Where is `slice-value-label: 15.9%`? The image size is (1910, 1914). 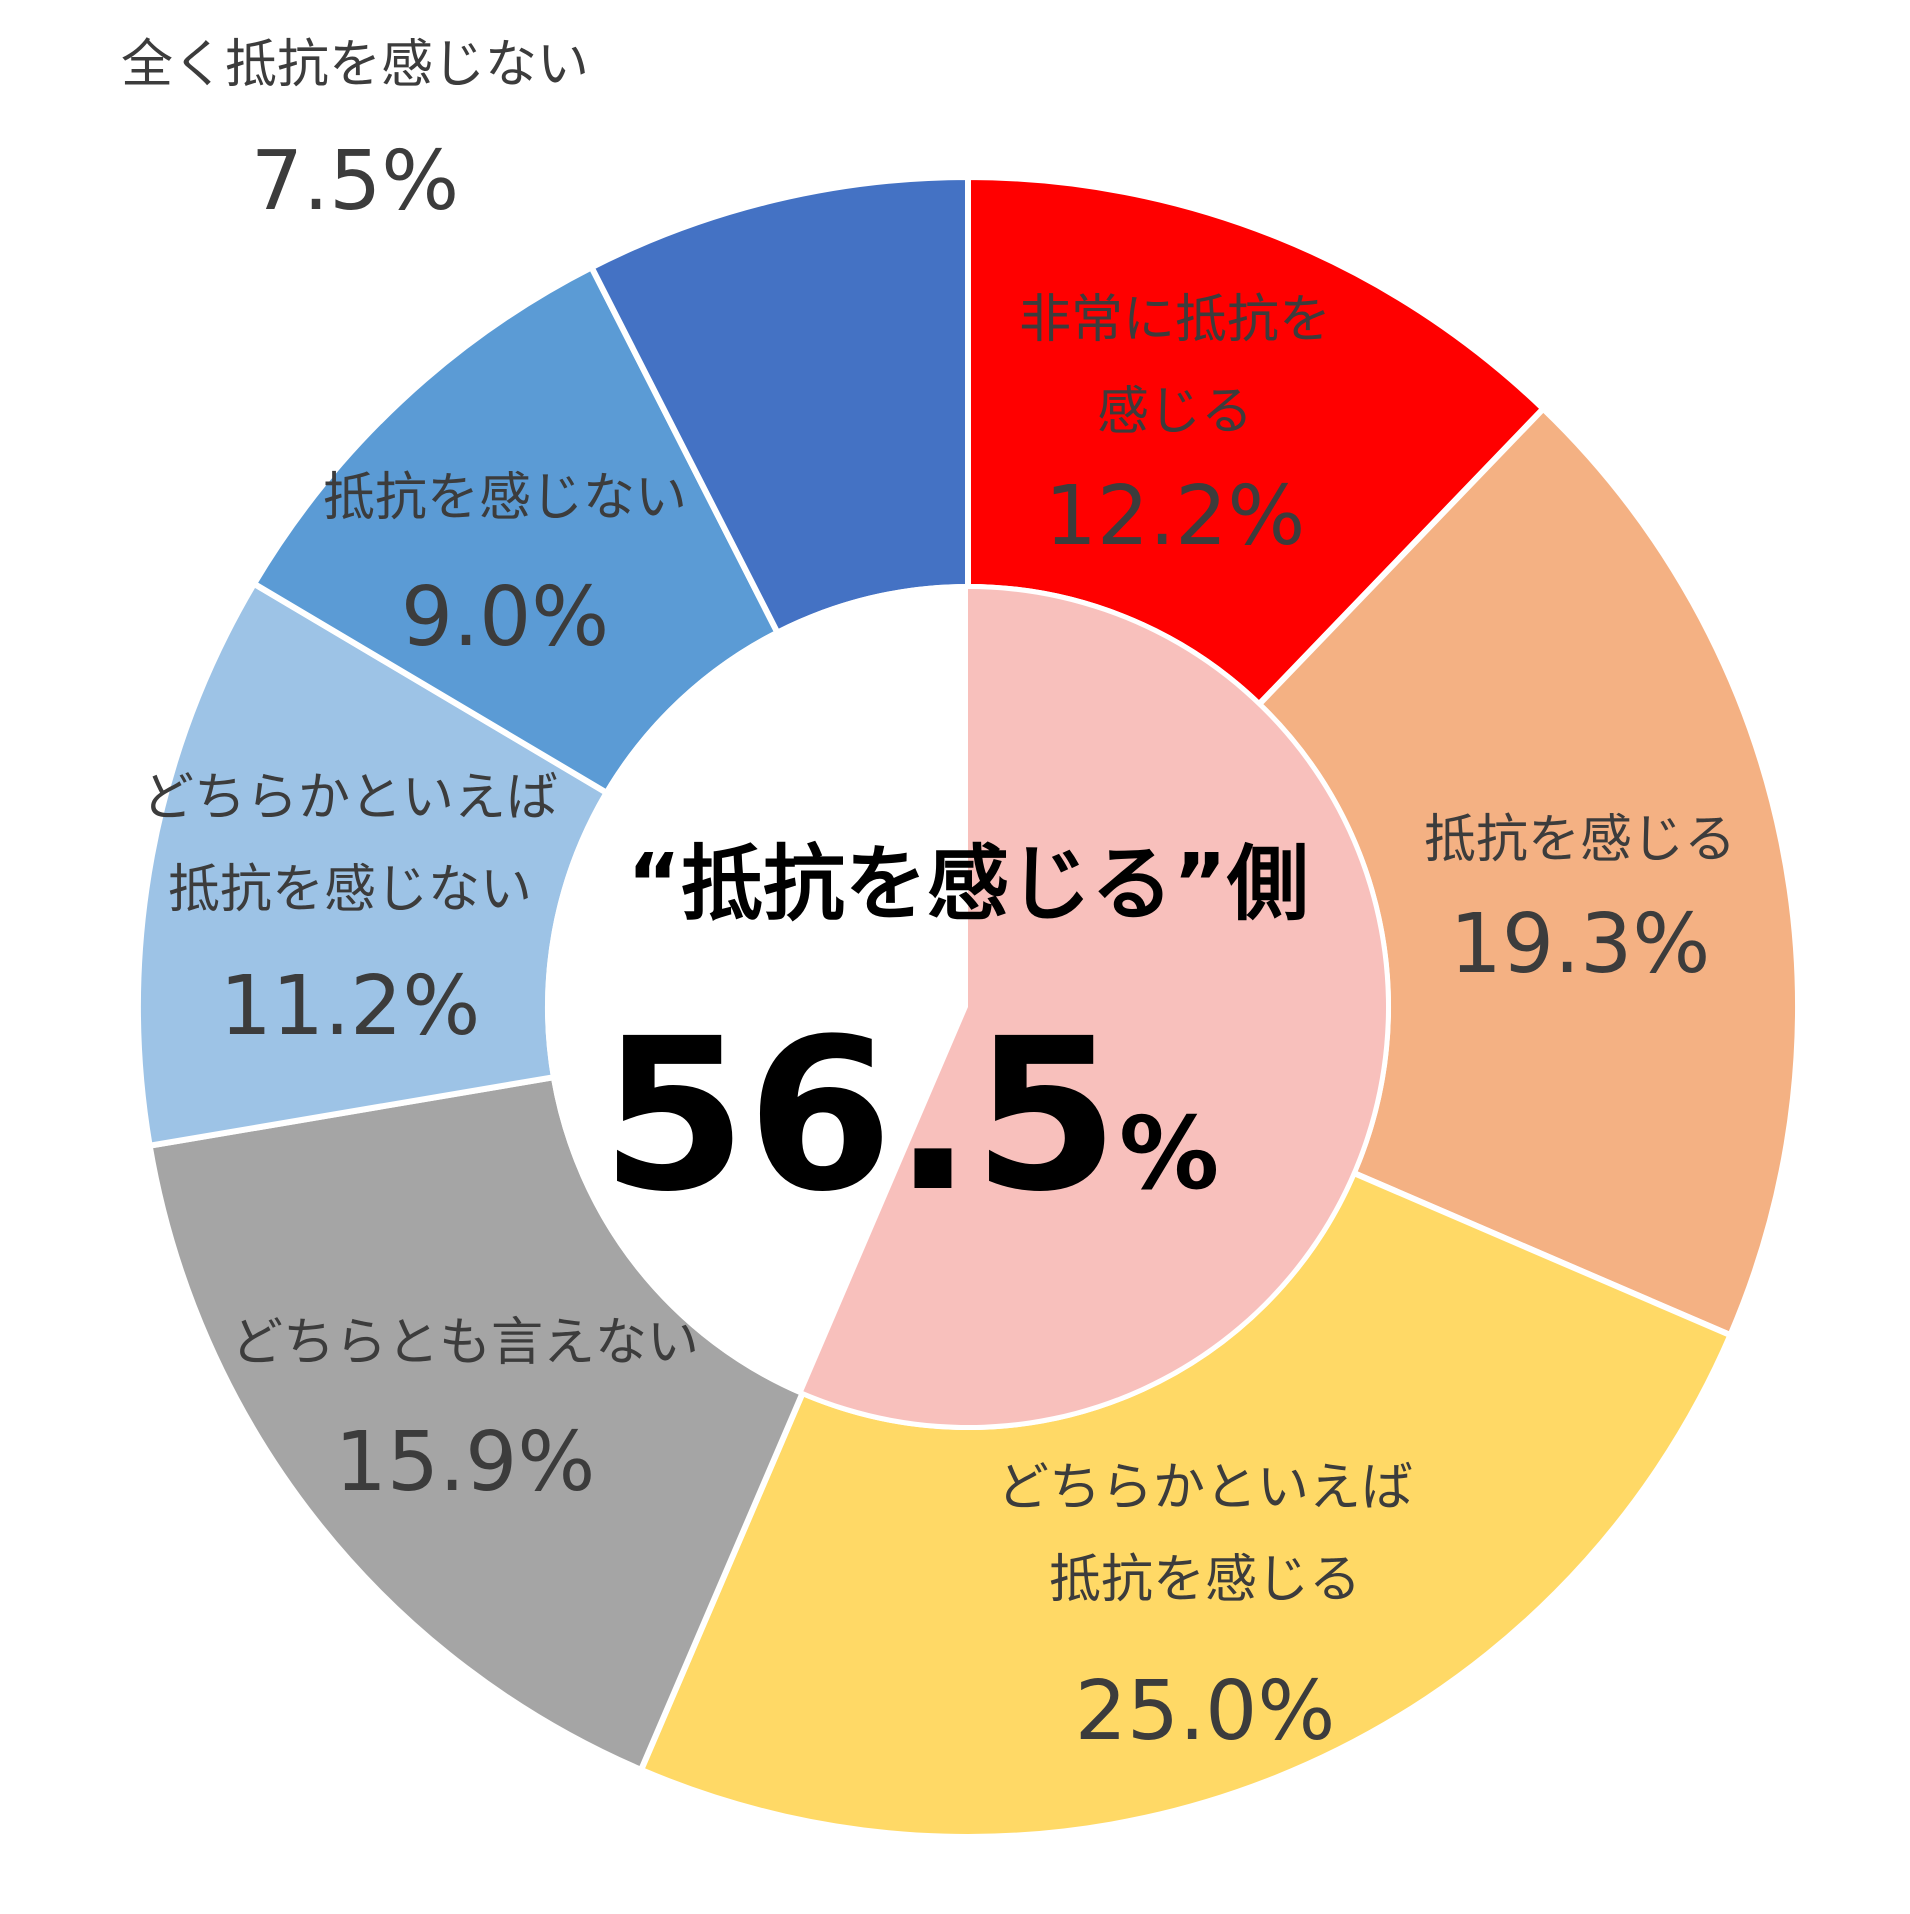
slice-value-label: 15.9% is located at coordinates (465, 1462).